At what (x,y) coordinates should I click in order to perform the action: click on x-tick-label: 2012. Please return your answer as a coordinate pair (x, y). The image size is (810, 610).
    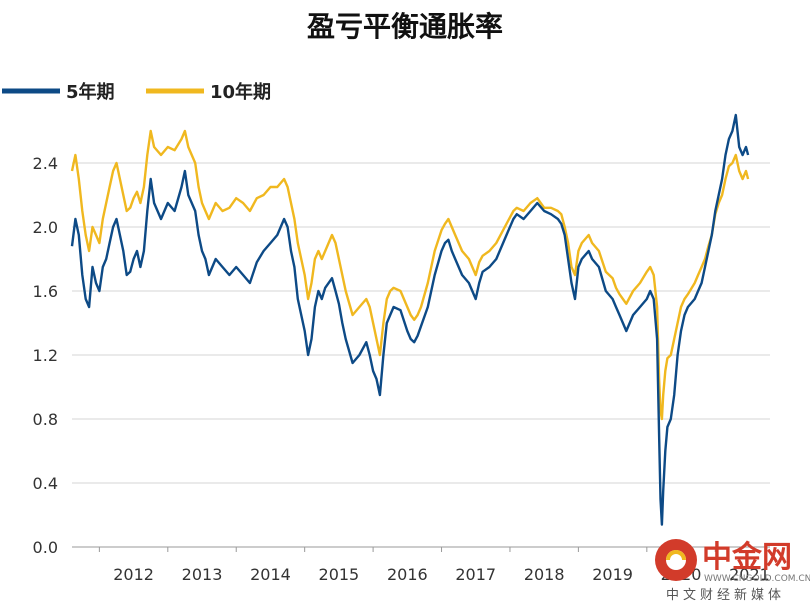
    Looking at the image, I should click on (133, 574).